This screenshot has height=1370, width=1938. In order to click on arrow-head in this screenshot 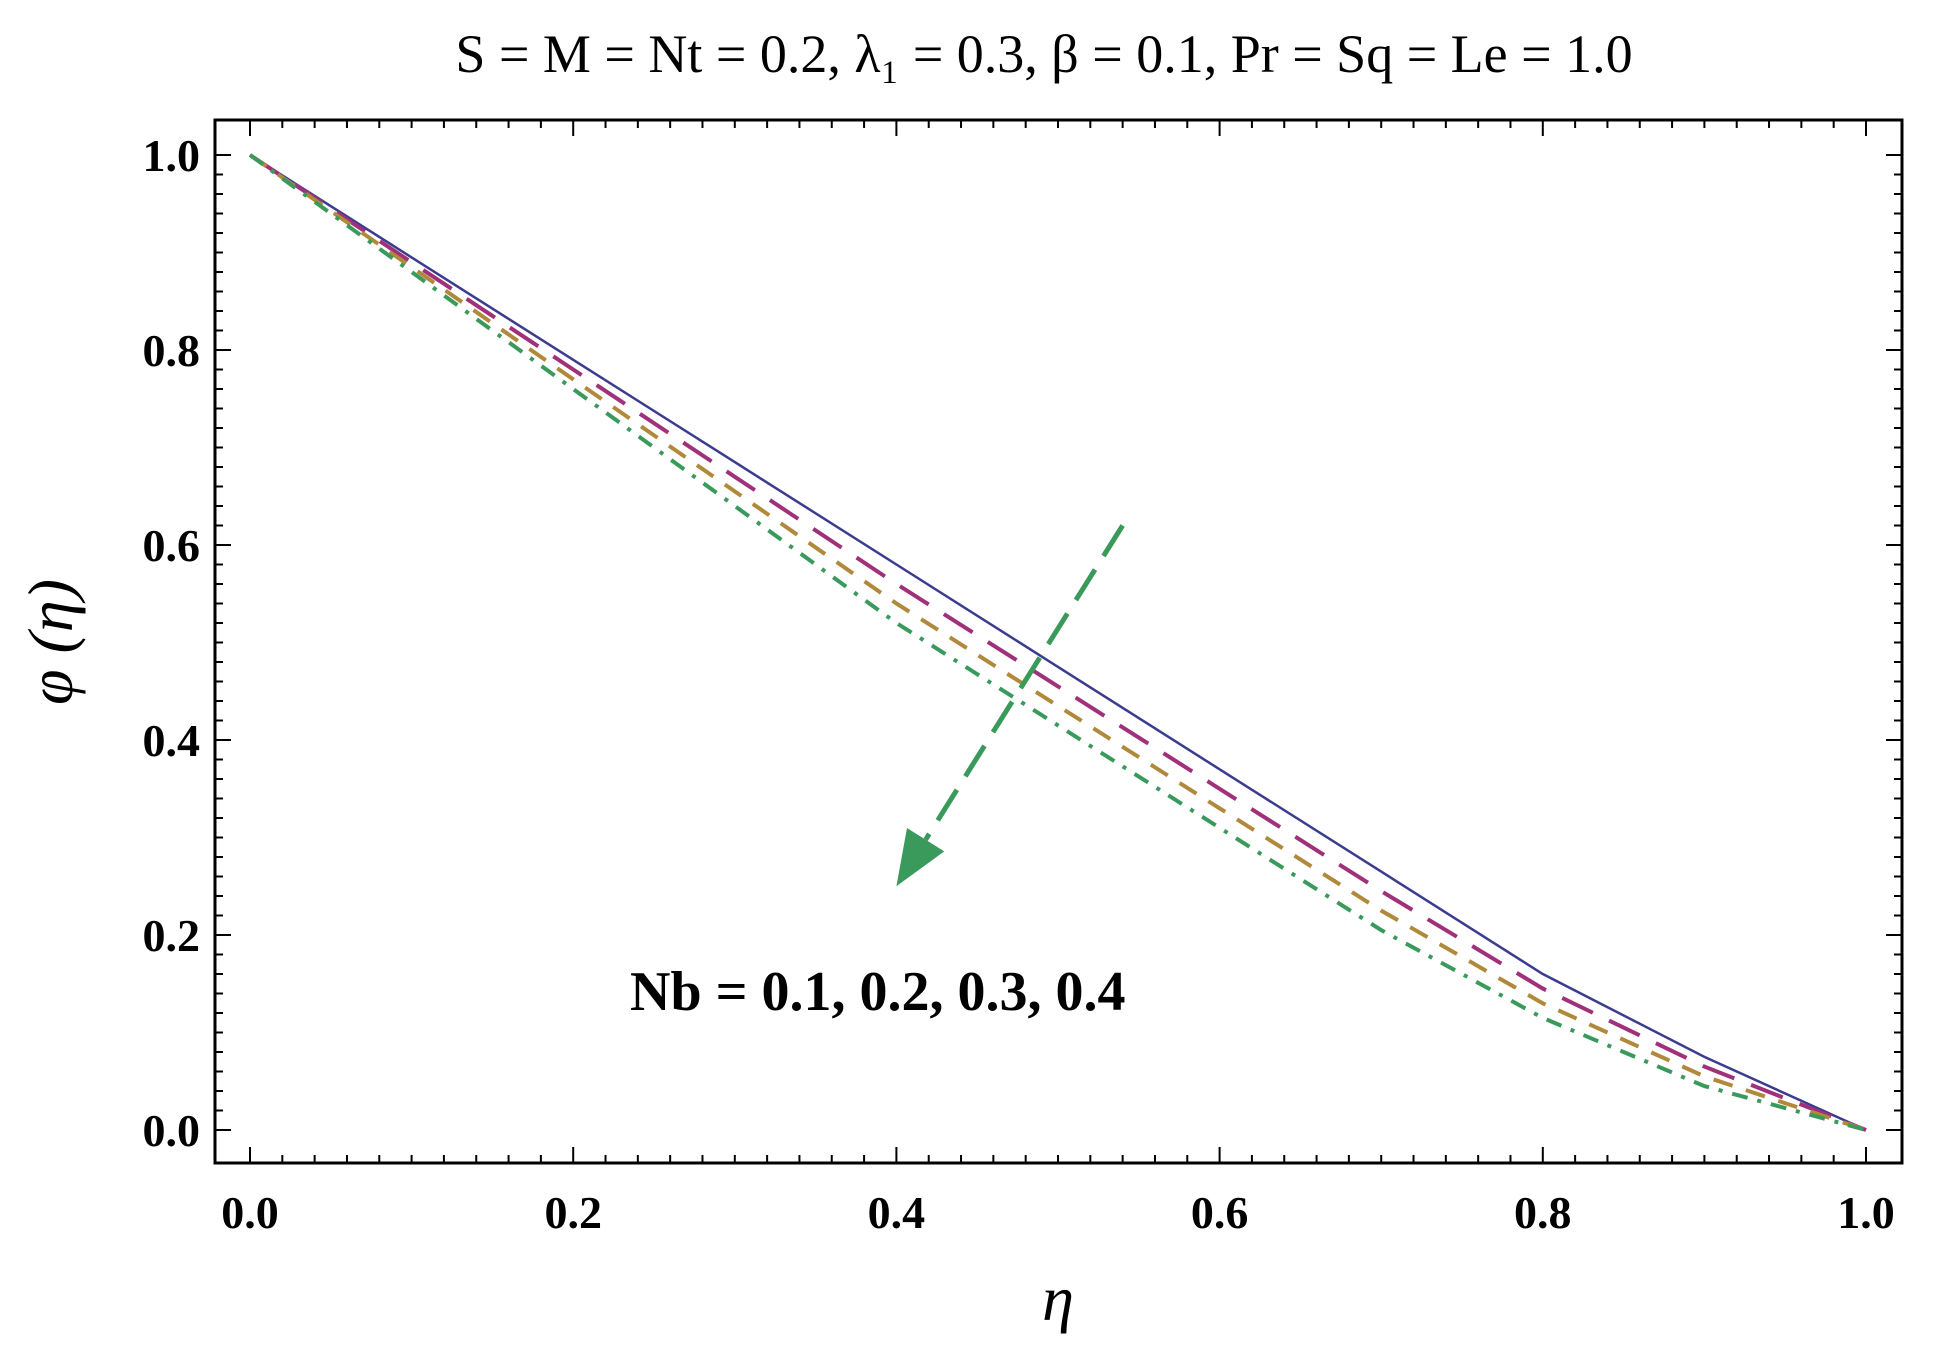, I will do `click(920, 857)`.